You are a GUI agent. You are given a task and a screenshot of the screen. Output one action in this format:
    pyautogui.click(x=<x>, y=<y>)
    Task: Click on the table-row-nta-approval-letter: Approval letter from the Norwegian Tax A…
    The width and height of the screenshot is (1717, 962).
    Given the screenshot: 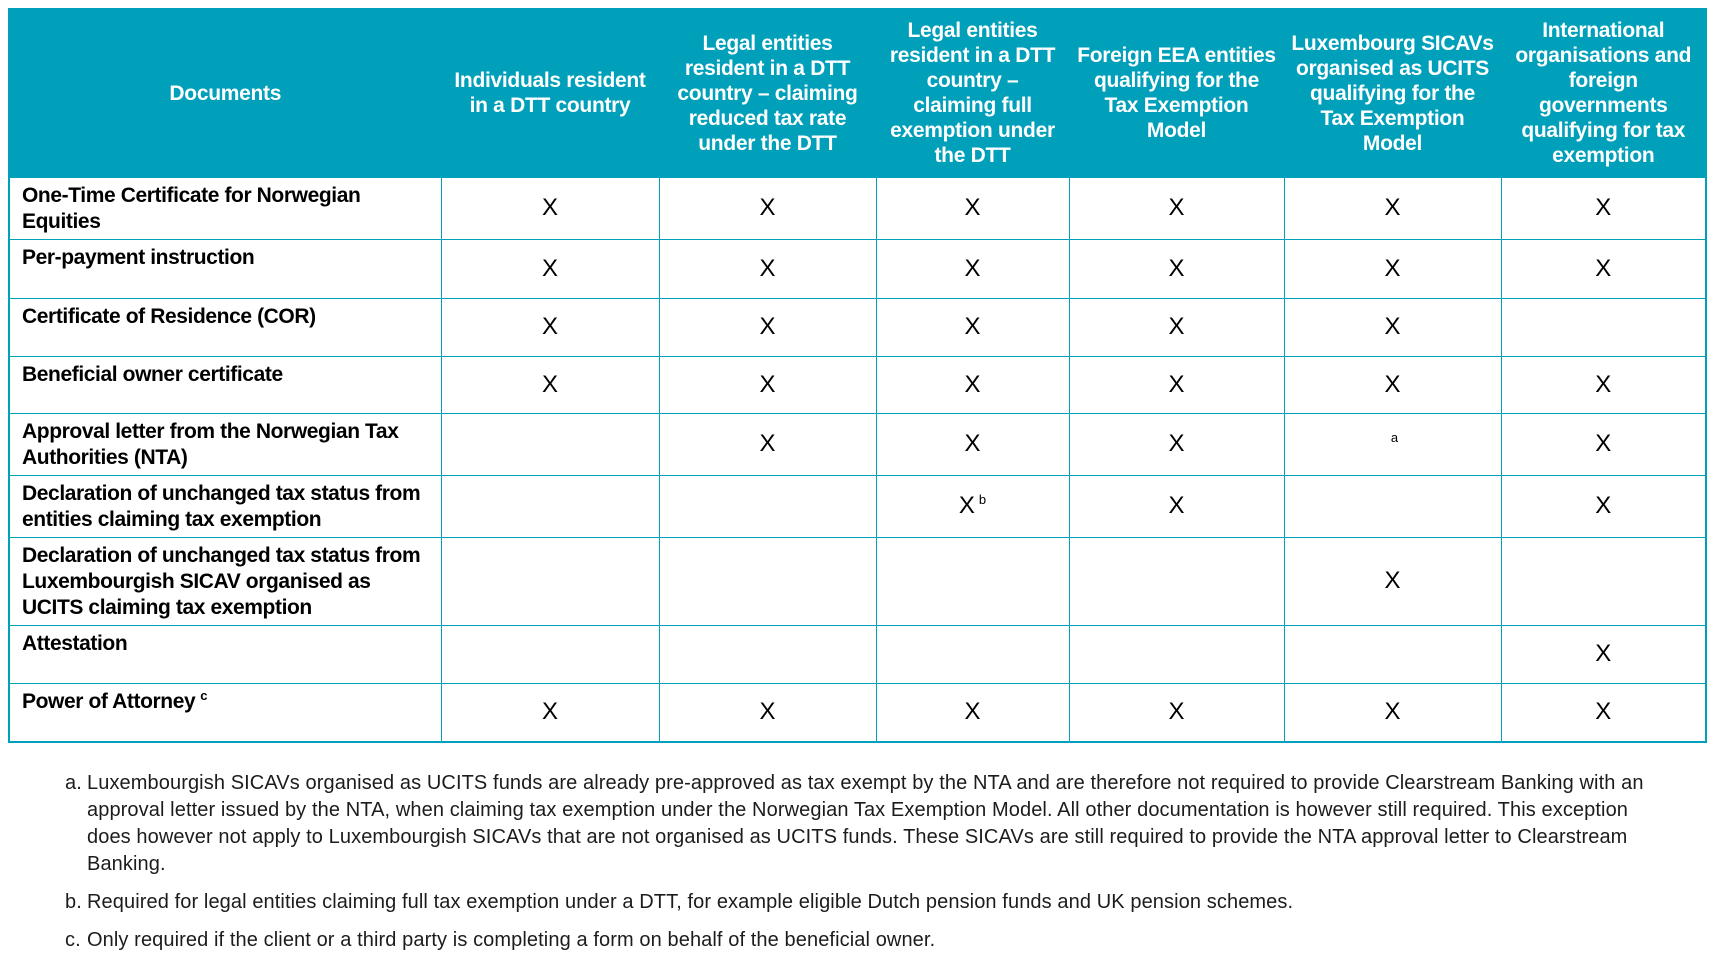 What is the action you would take?
    pyautogui.click(x=857, y=444)
    